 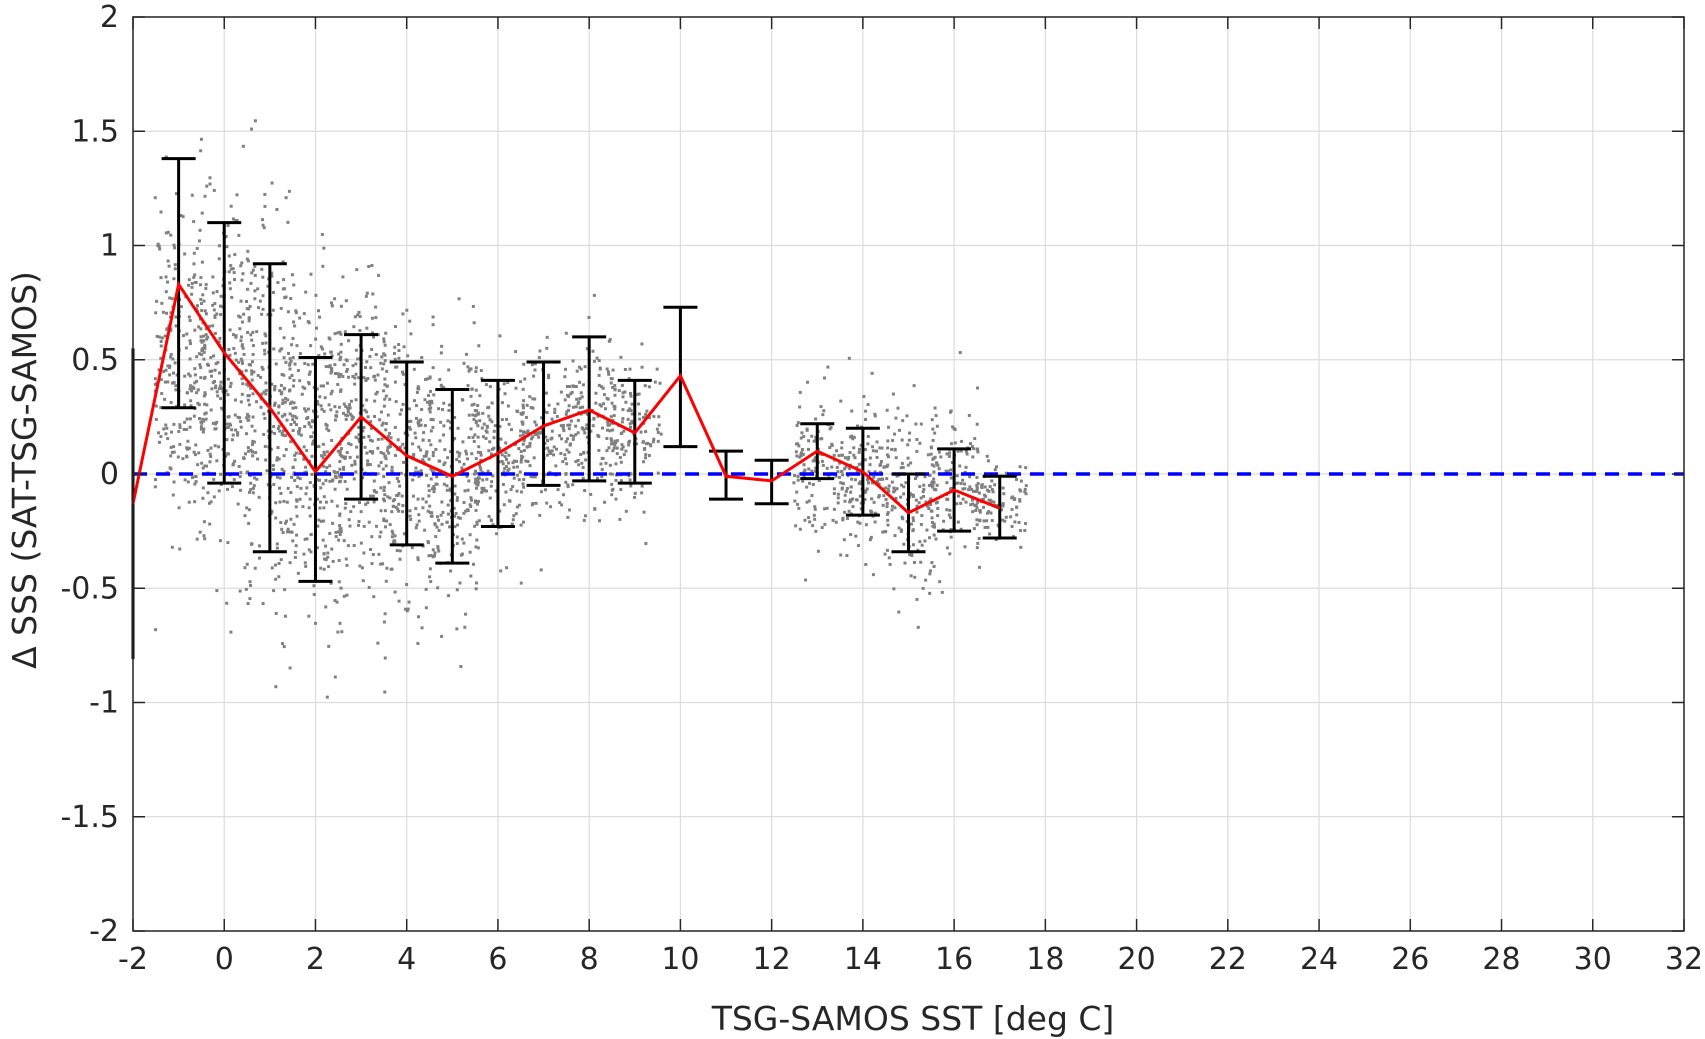 I want to click on x-tick-label: 16, so click(x=954, y=959).